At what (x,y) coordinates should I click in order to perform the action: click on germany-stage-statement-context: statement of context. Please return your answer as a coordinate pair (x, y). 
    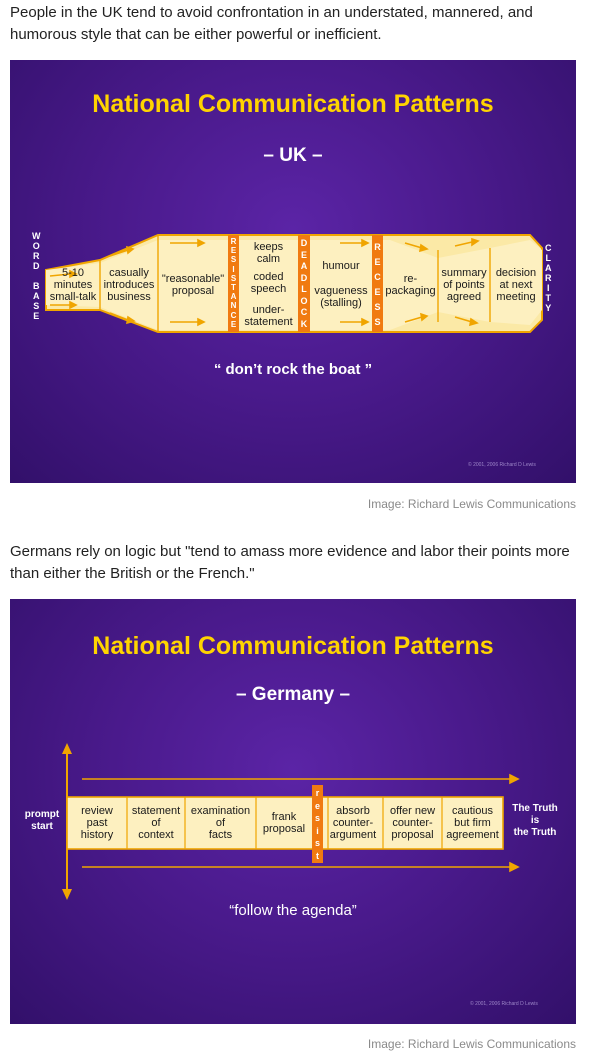
    Looking at the image, I should click on (156, 823).